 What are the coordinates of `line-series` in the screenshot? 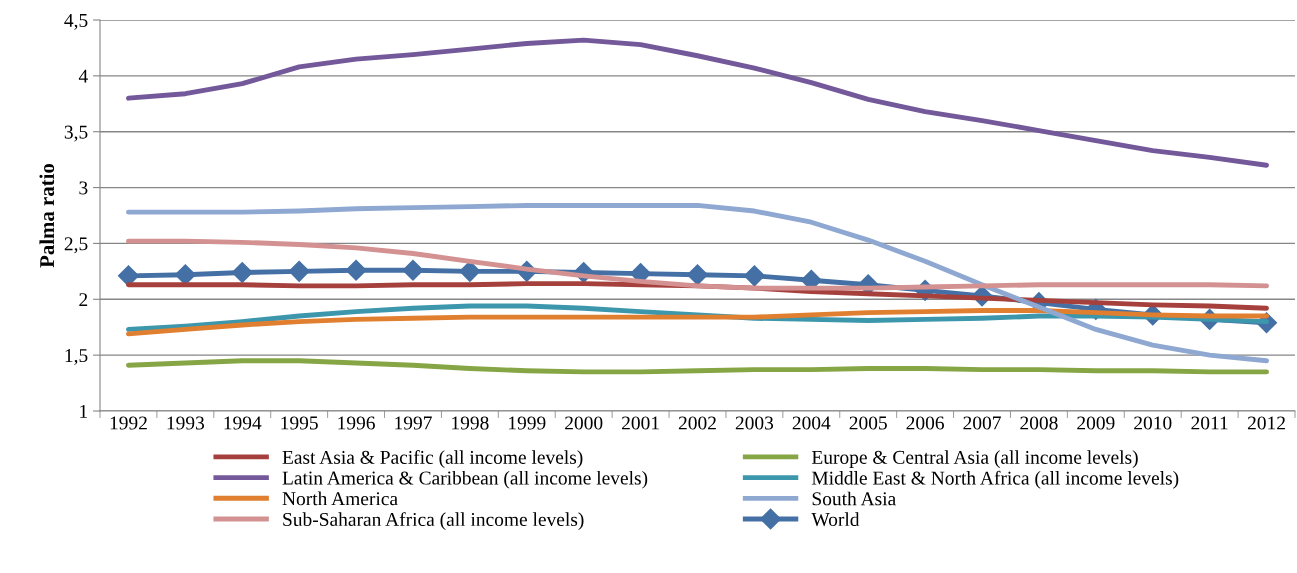 It's located at (697, 366).